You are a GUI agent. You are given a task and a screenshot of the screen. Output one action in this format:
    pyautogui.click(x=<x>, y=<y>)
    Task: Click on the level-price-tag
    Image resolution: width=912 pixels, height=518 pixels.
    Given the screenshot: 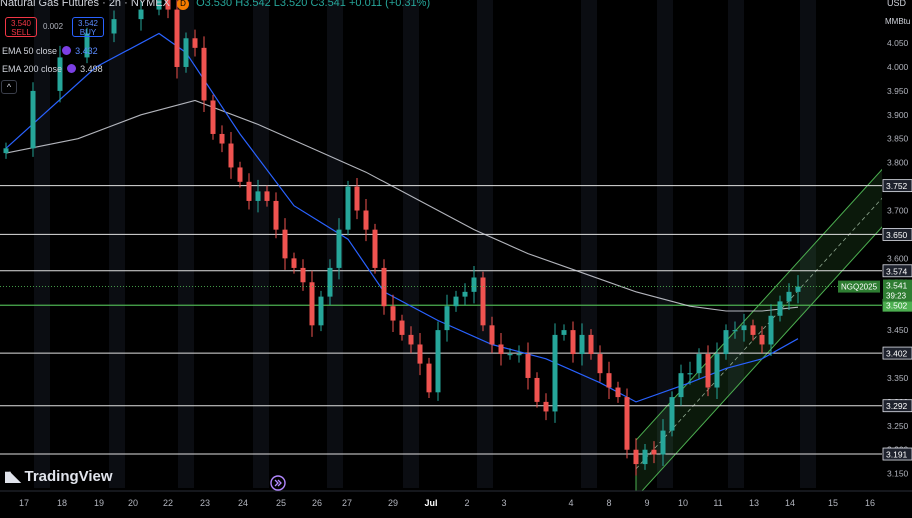 What is the action you would take?
    pyautogui.click(x=897, y=454)
    